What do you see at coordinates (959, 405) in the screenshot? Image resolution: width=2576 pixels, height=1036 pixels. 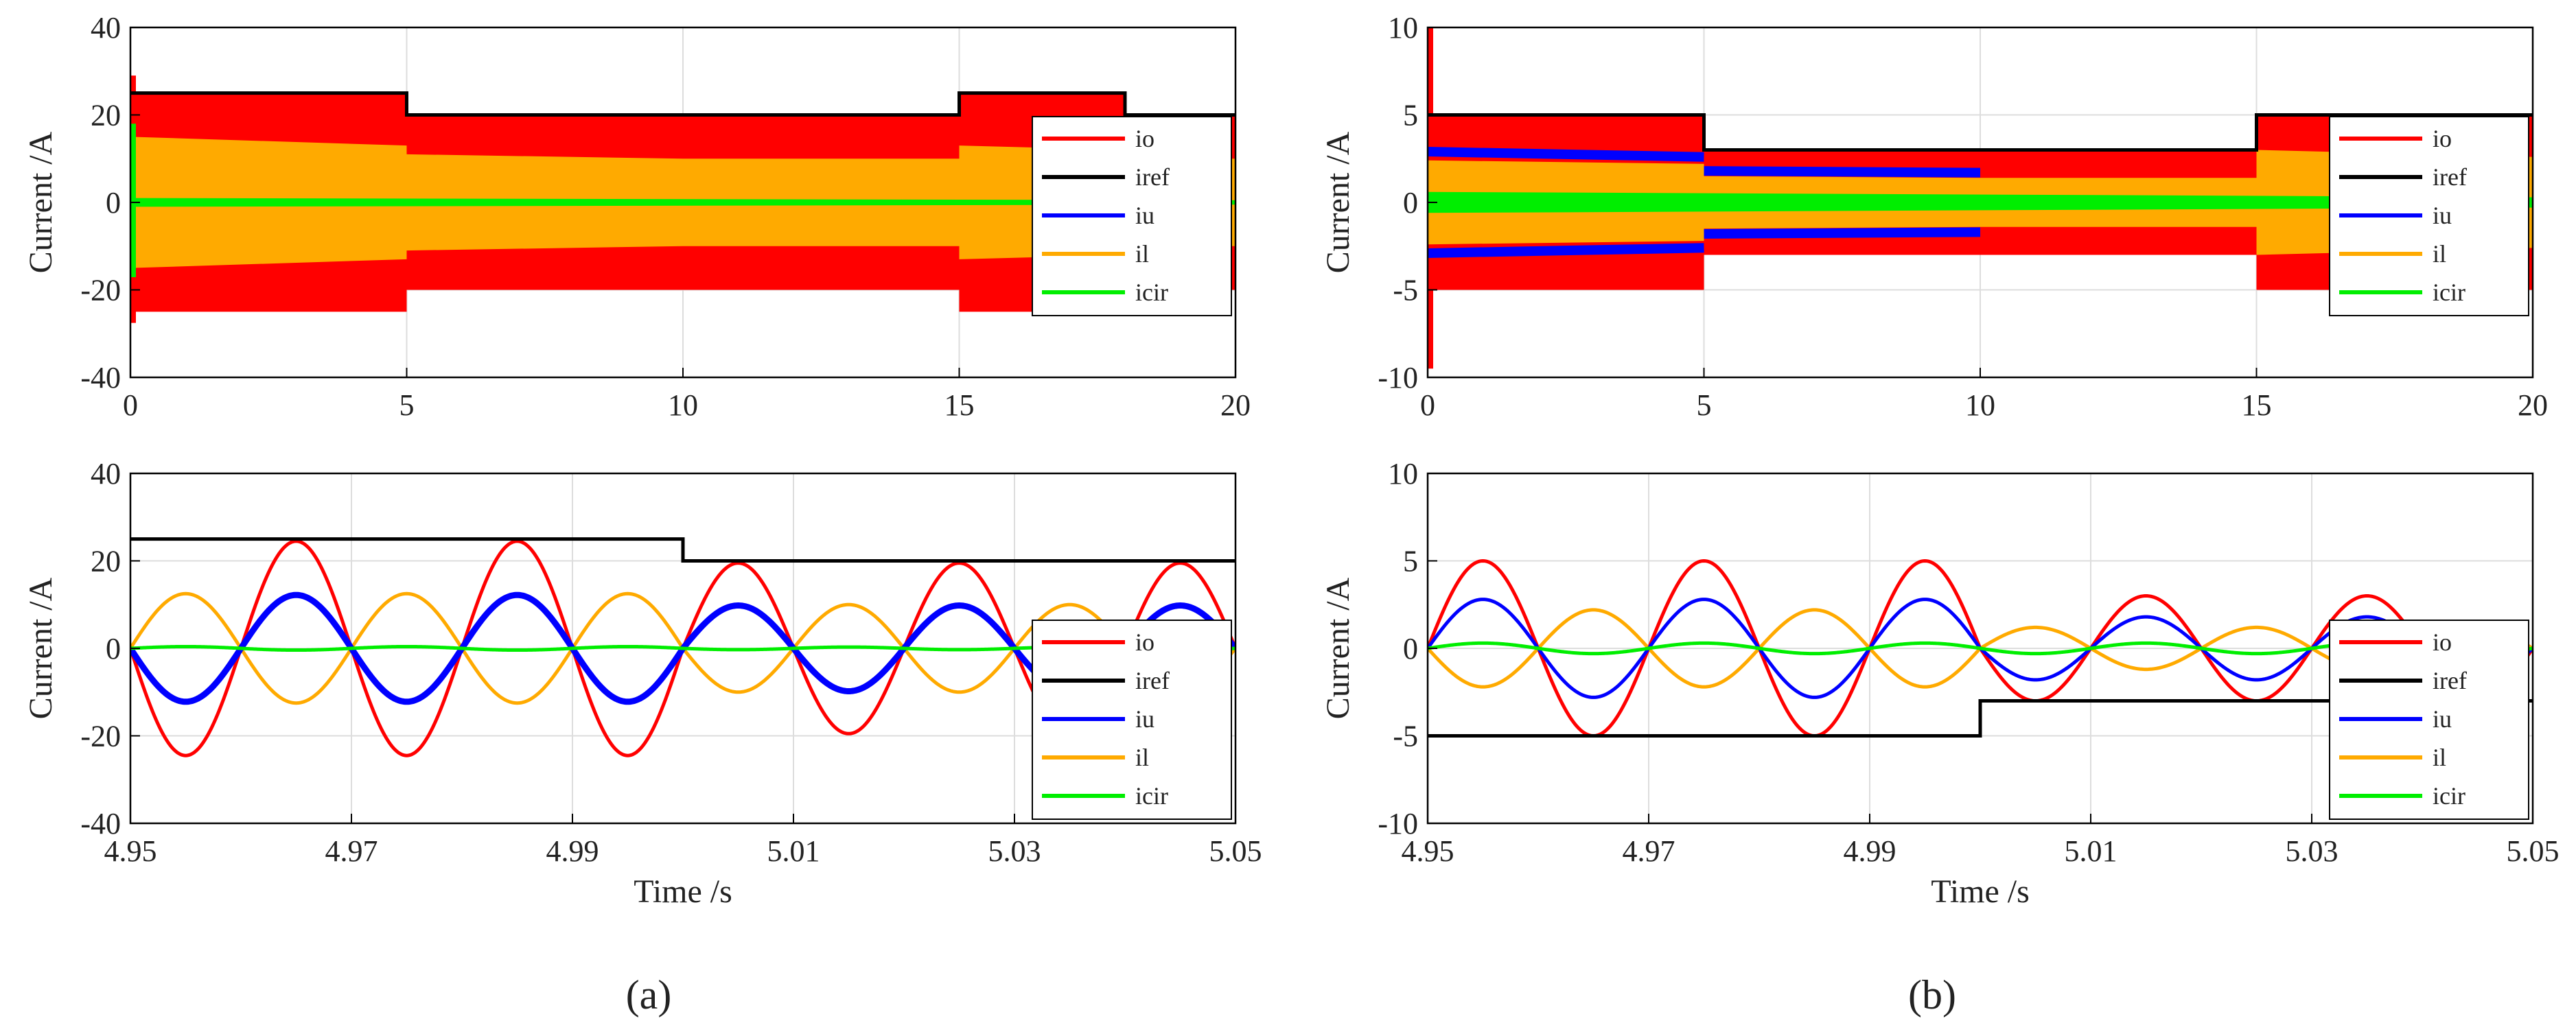 I see `a-top-xtick-label: 15` at bounding box center [959, 405].